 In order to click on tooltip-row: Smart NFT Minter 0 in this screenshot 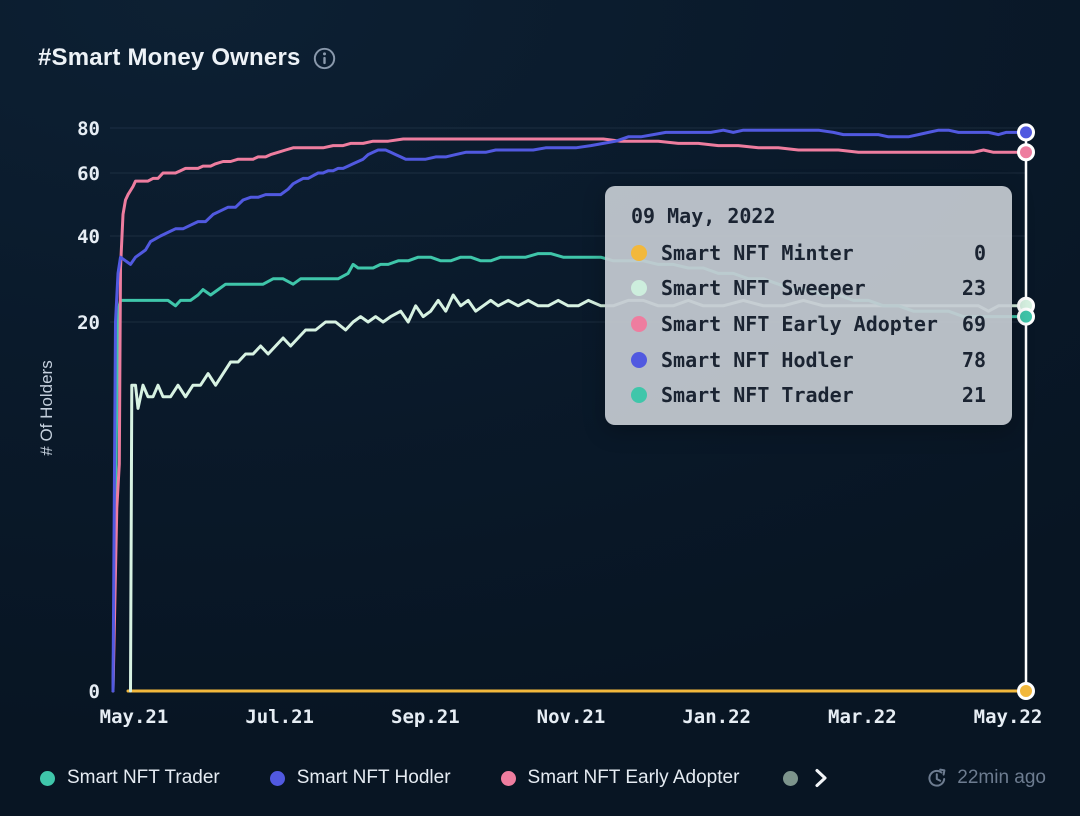, I will do `click(808, 253)`.